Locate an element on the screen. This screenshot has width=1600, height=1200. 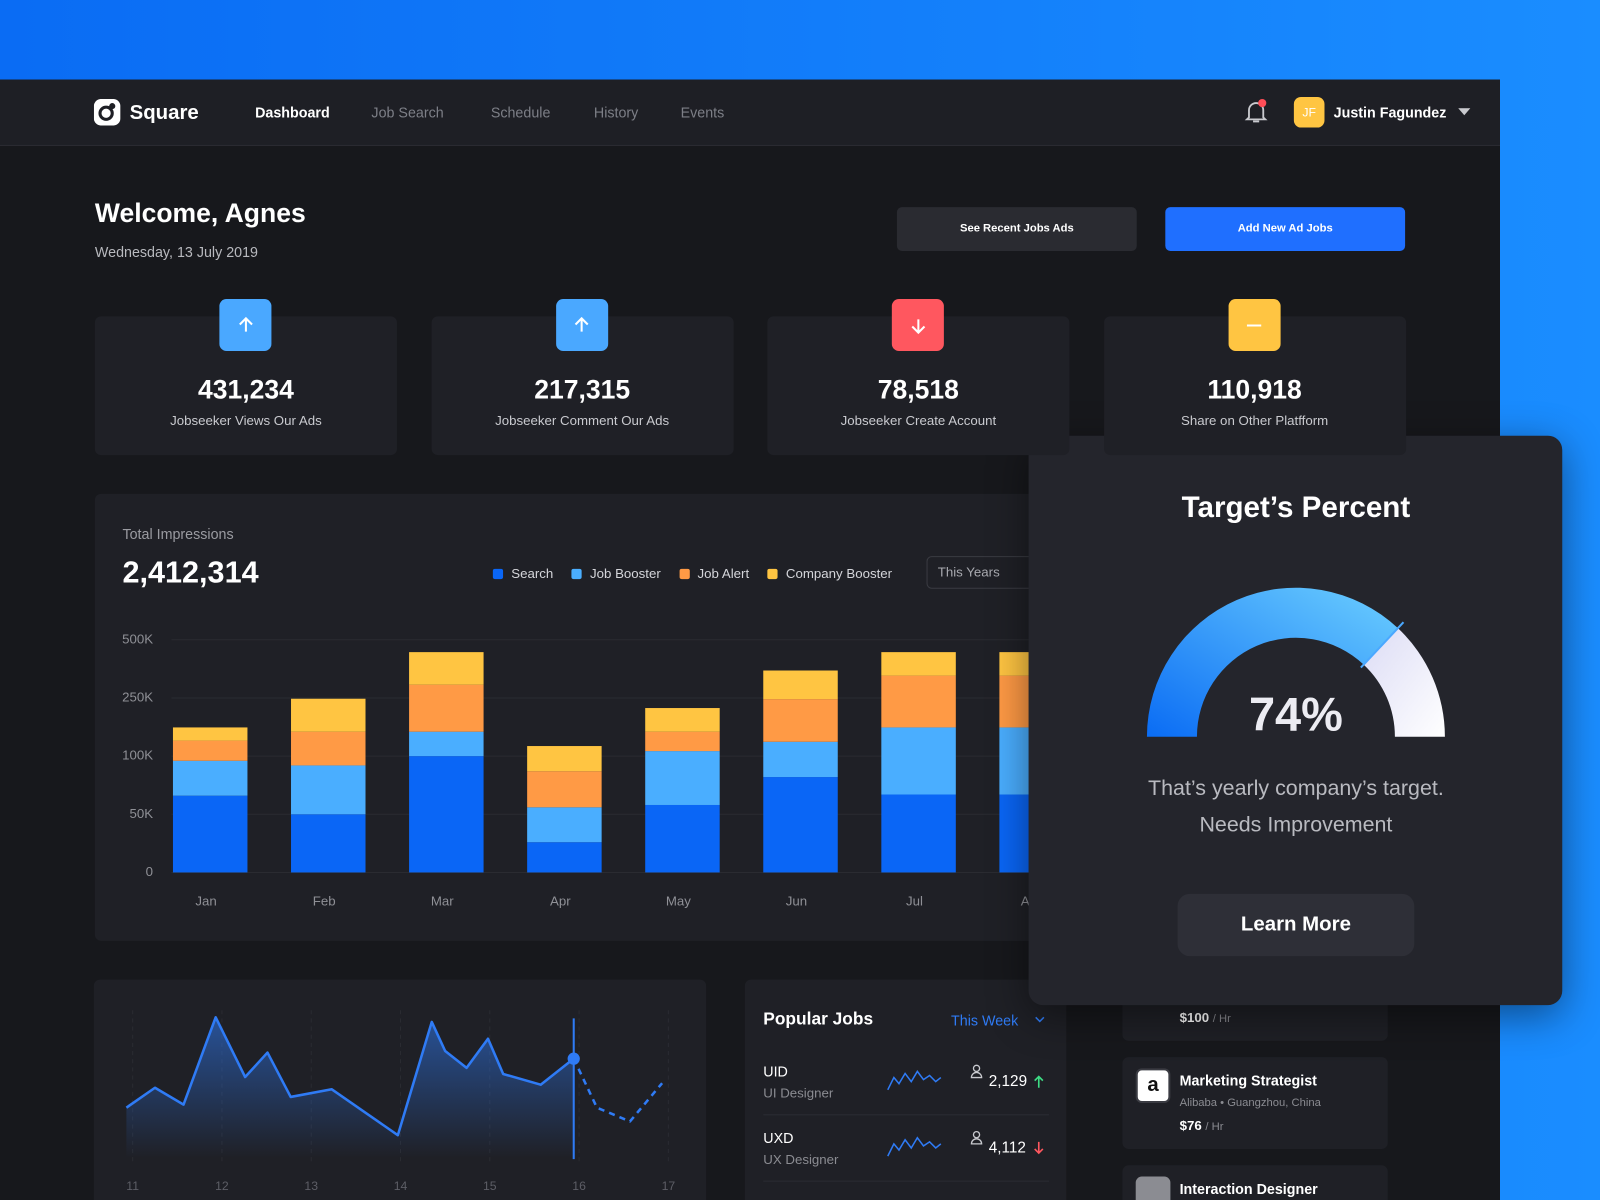
x-tick-label: Jun is located at coordinates (796, 901).